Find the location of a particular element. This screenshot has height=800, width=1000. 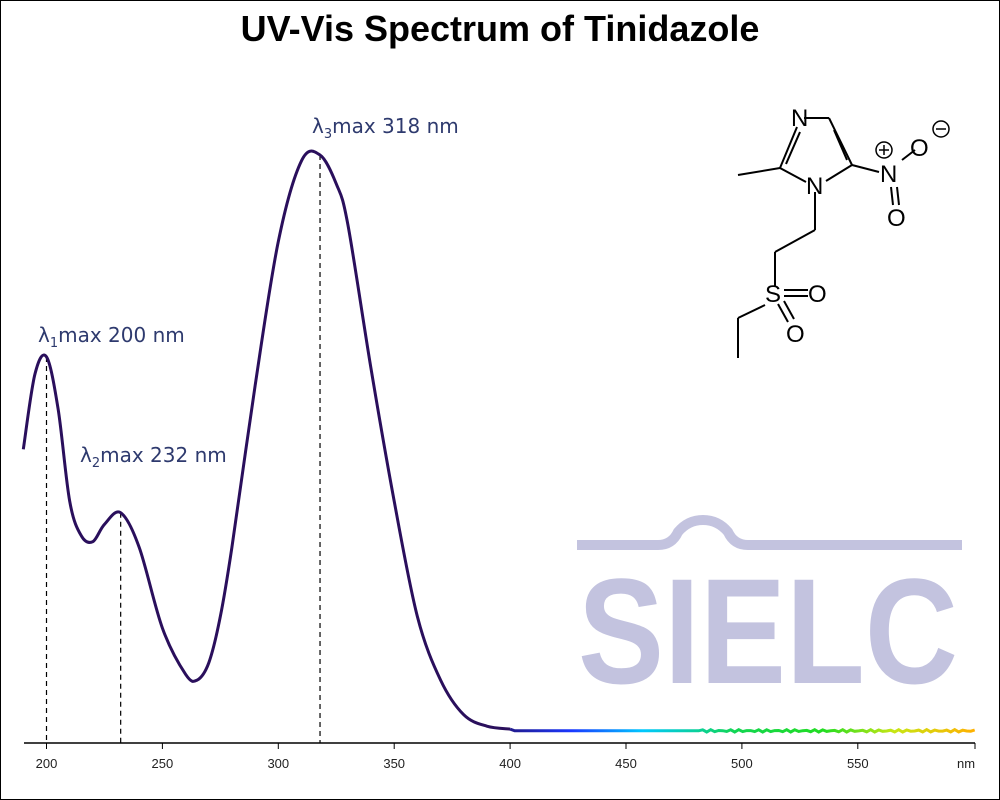

x-tick-label: 400 is located at coordinates (510, 763).